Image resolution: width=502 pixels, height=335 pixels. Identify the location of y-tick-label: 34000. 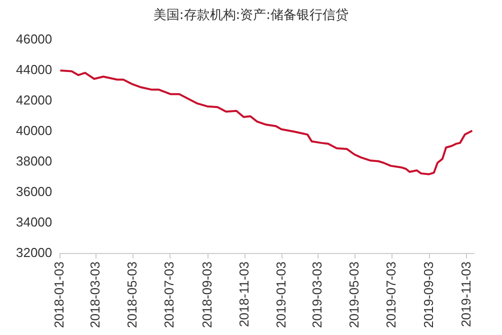
(34, 222).